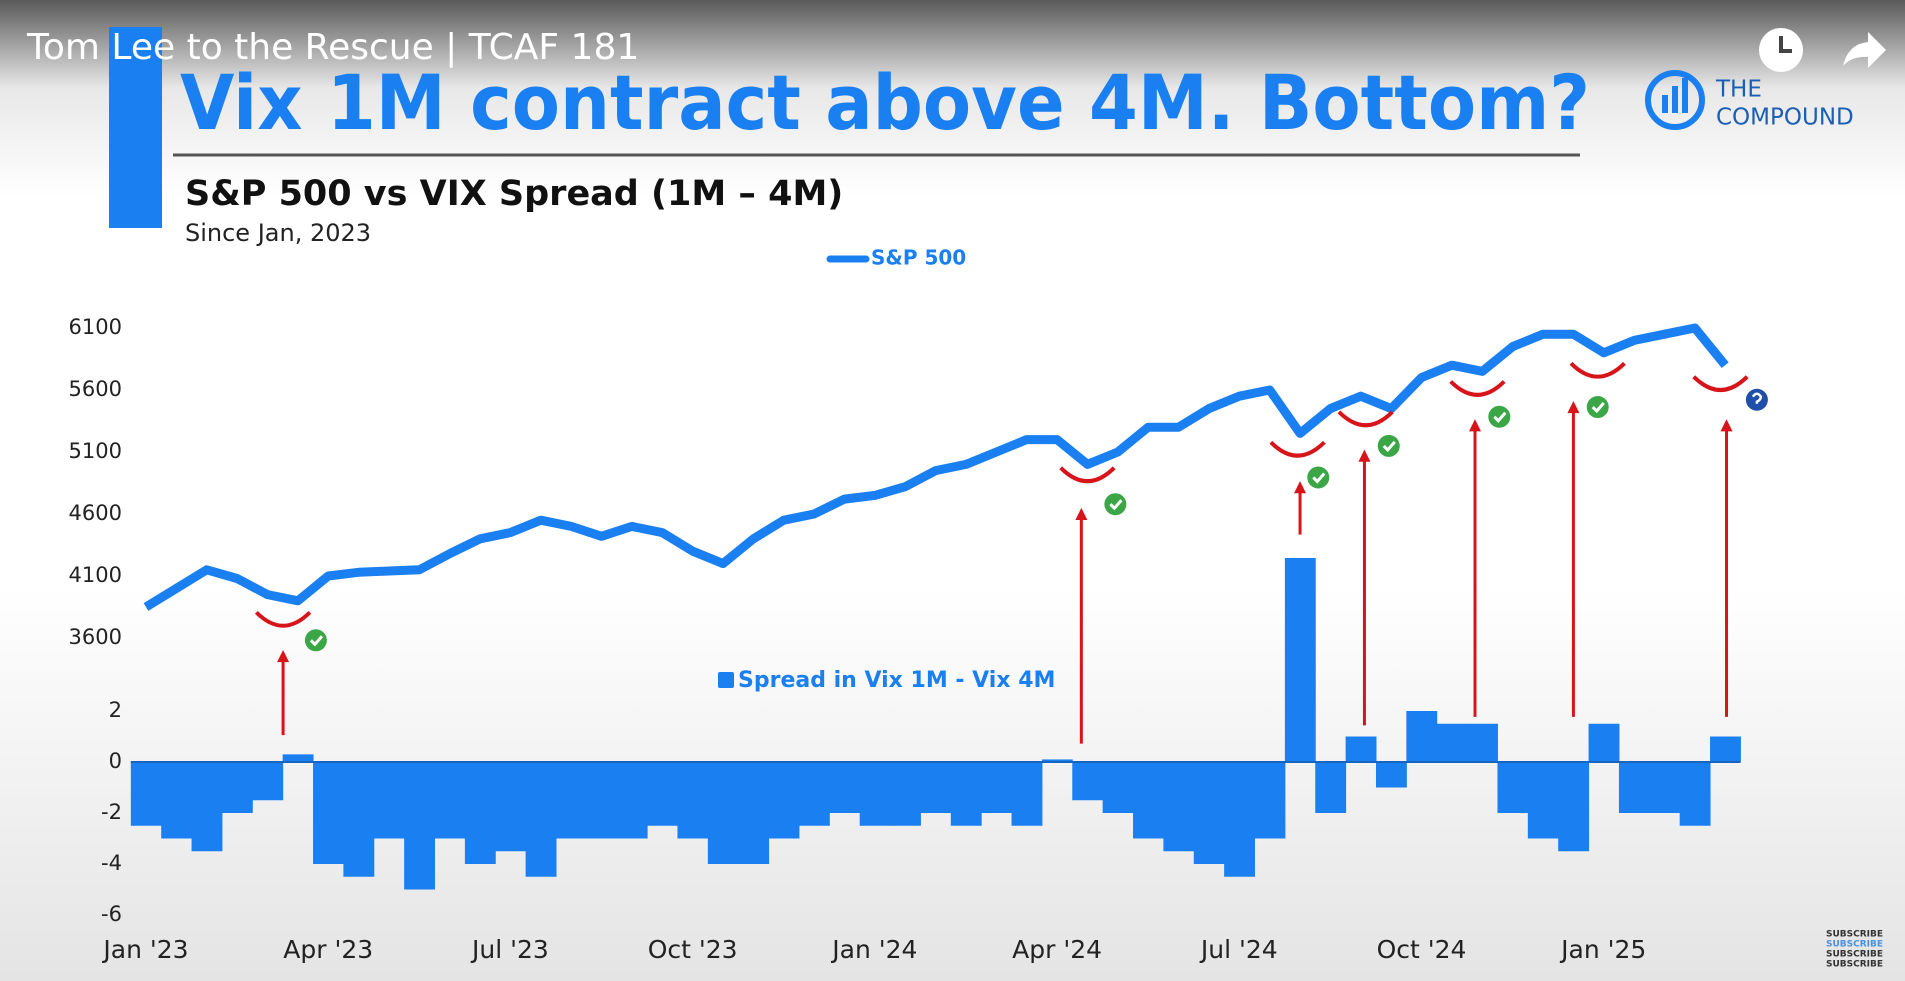 Image resolution: width=1905 pixels, height=981 pixels. Describe the element at coordinates (726, 680) in the screenshot. I see `legend-swatch` at that location.